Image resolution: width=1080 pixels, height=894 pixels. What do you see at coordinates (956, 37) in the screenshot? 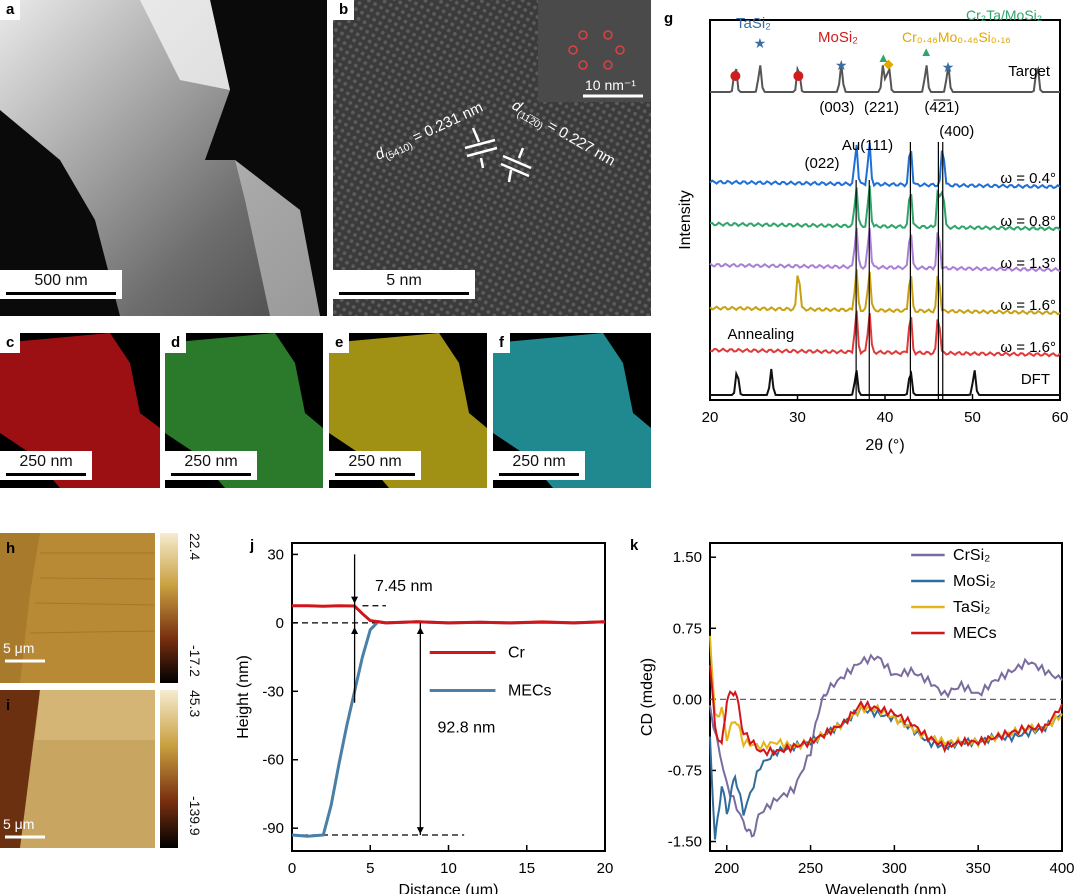
I see `legend-crmosi: Cr₀.₄₆Mo₀.₄₆Si₀.₁₆` at bounding box center [956, 37].